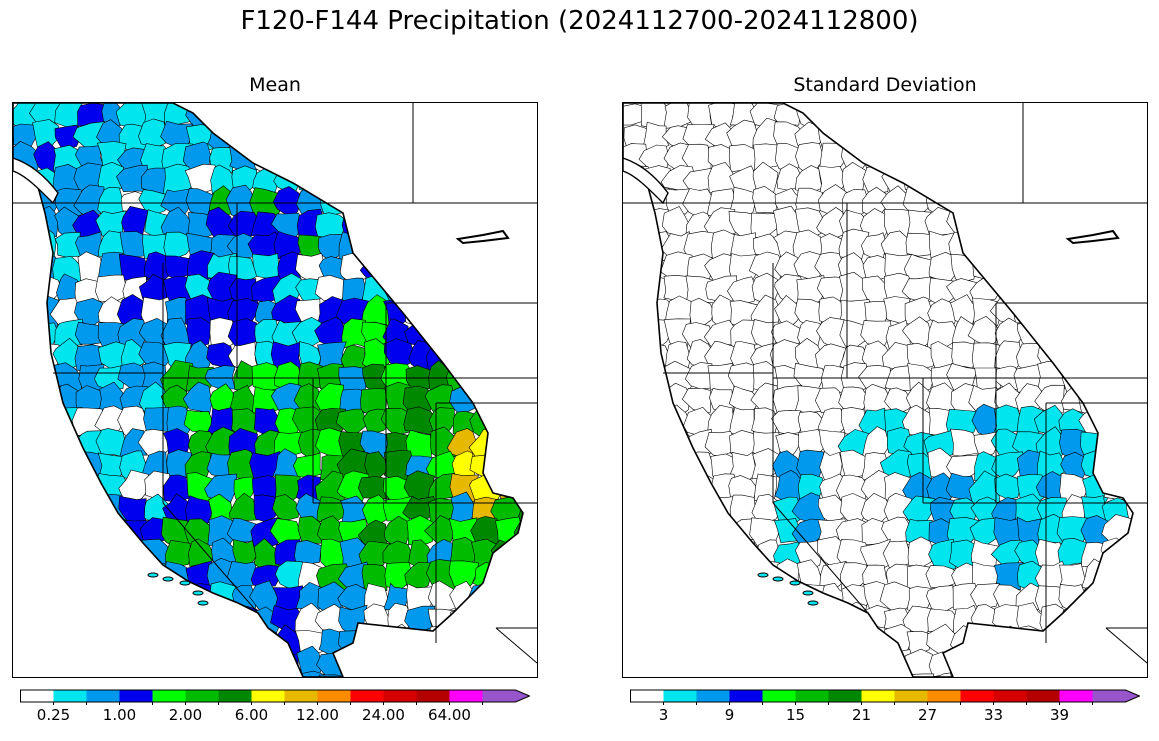  Describe the element at coordinates (275, 696) in the screenshot. I see `colorbar-outline` at that location.